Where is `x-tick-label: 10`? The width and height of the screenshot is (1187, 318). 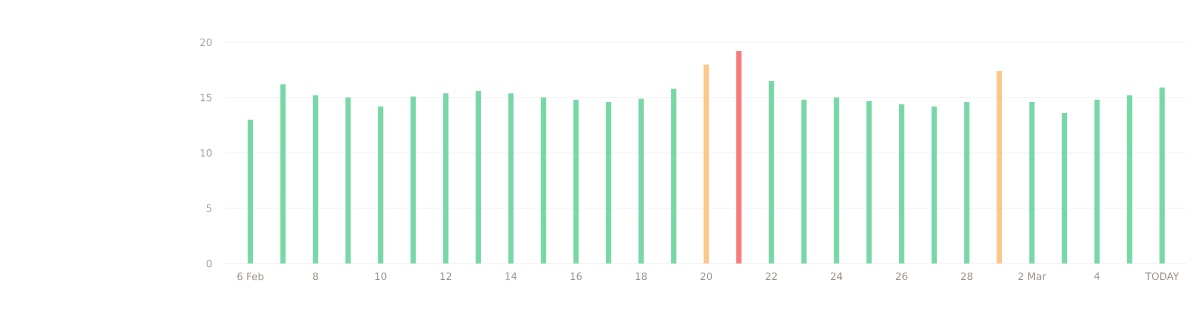
x-tick-label: 10 is located at coordinates (381, 276).